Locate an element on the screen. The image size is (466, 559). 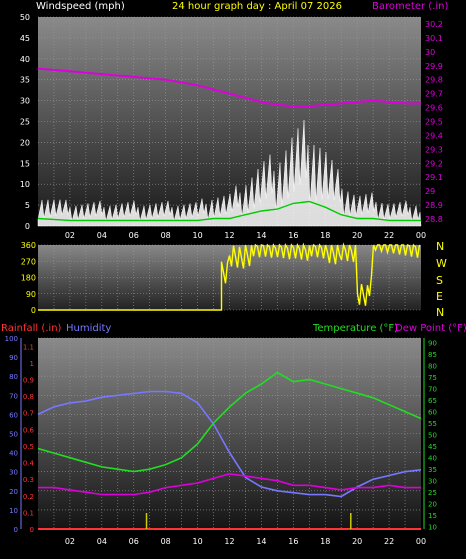
temp-y-tick-label: 10 is located at coordinates (432, 528).